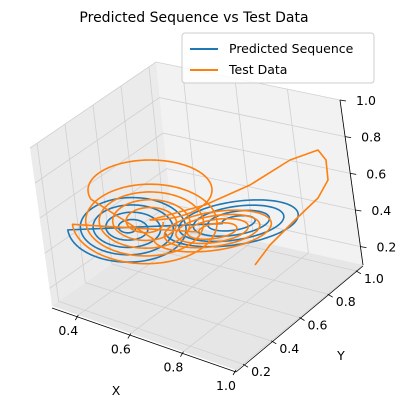  What do you see at coordinates (371, 137) in the screenshot?
I see `z-tick-label: 0.8` at bounding box center [371, 137].